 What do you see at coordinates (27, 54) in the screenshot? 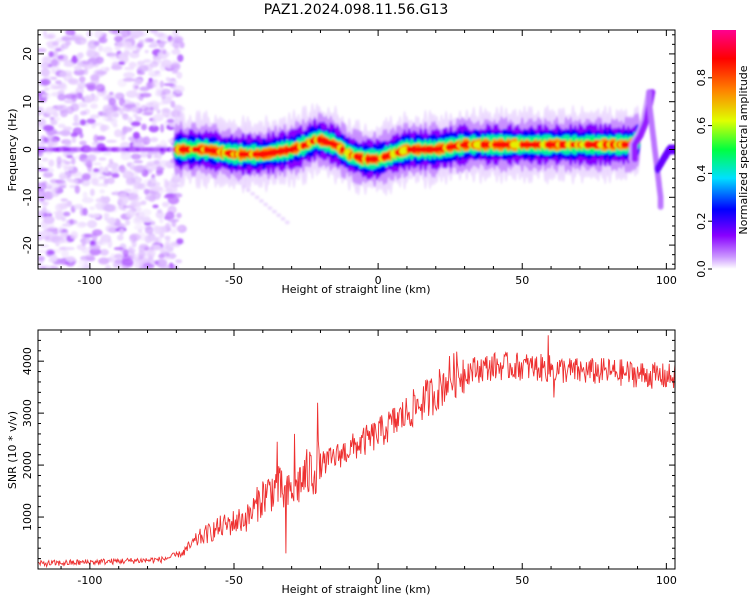
I see `y-tick-label: 20` at bounding box center [27, 54].